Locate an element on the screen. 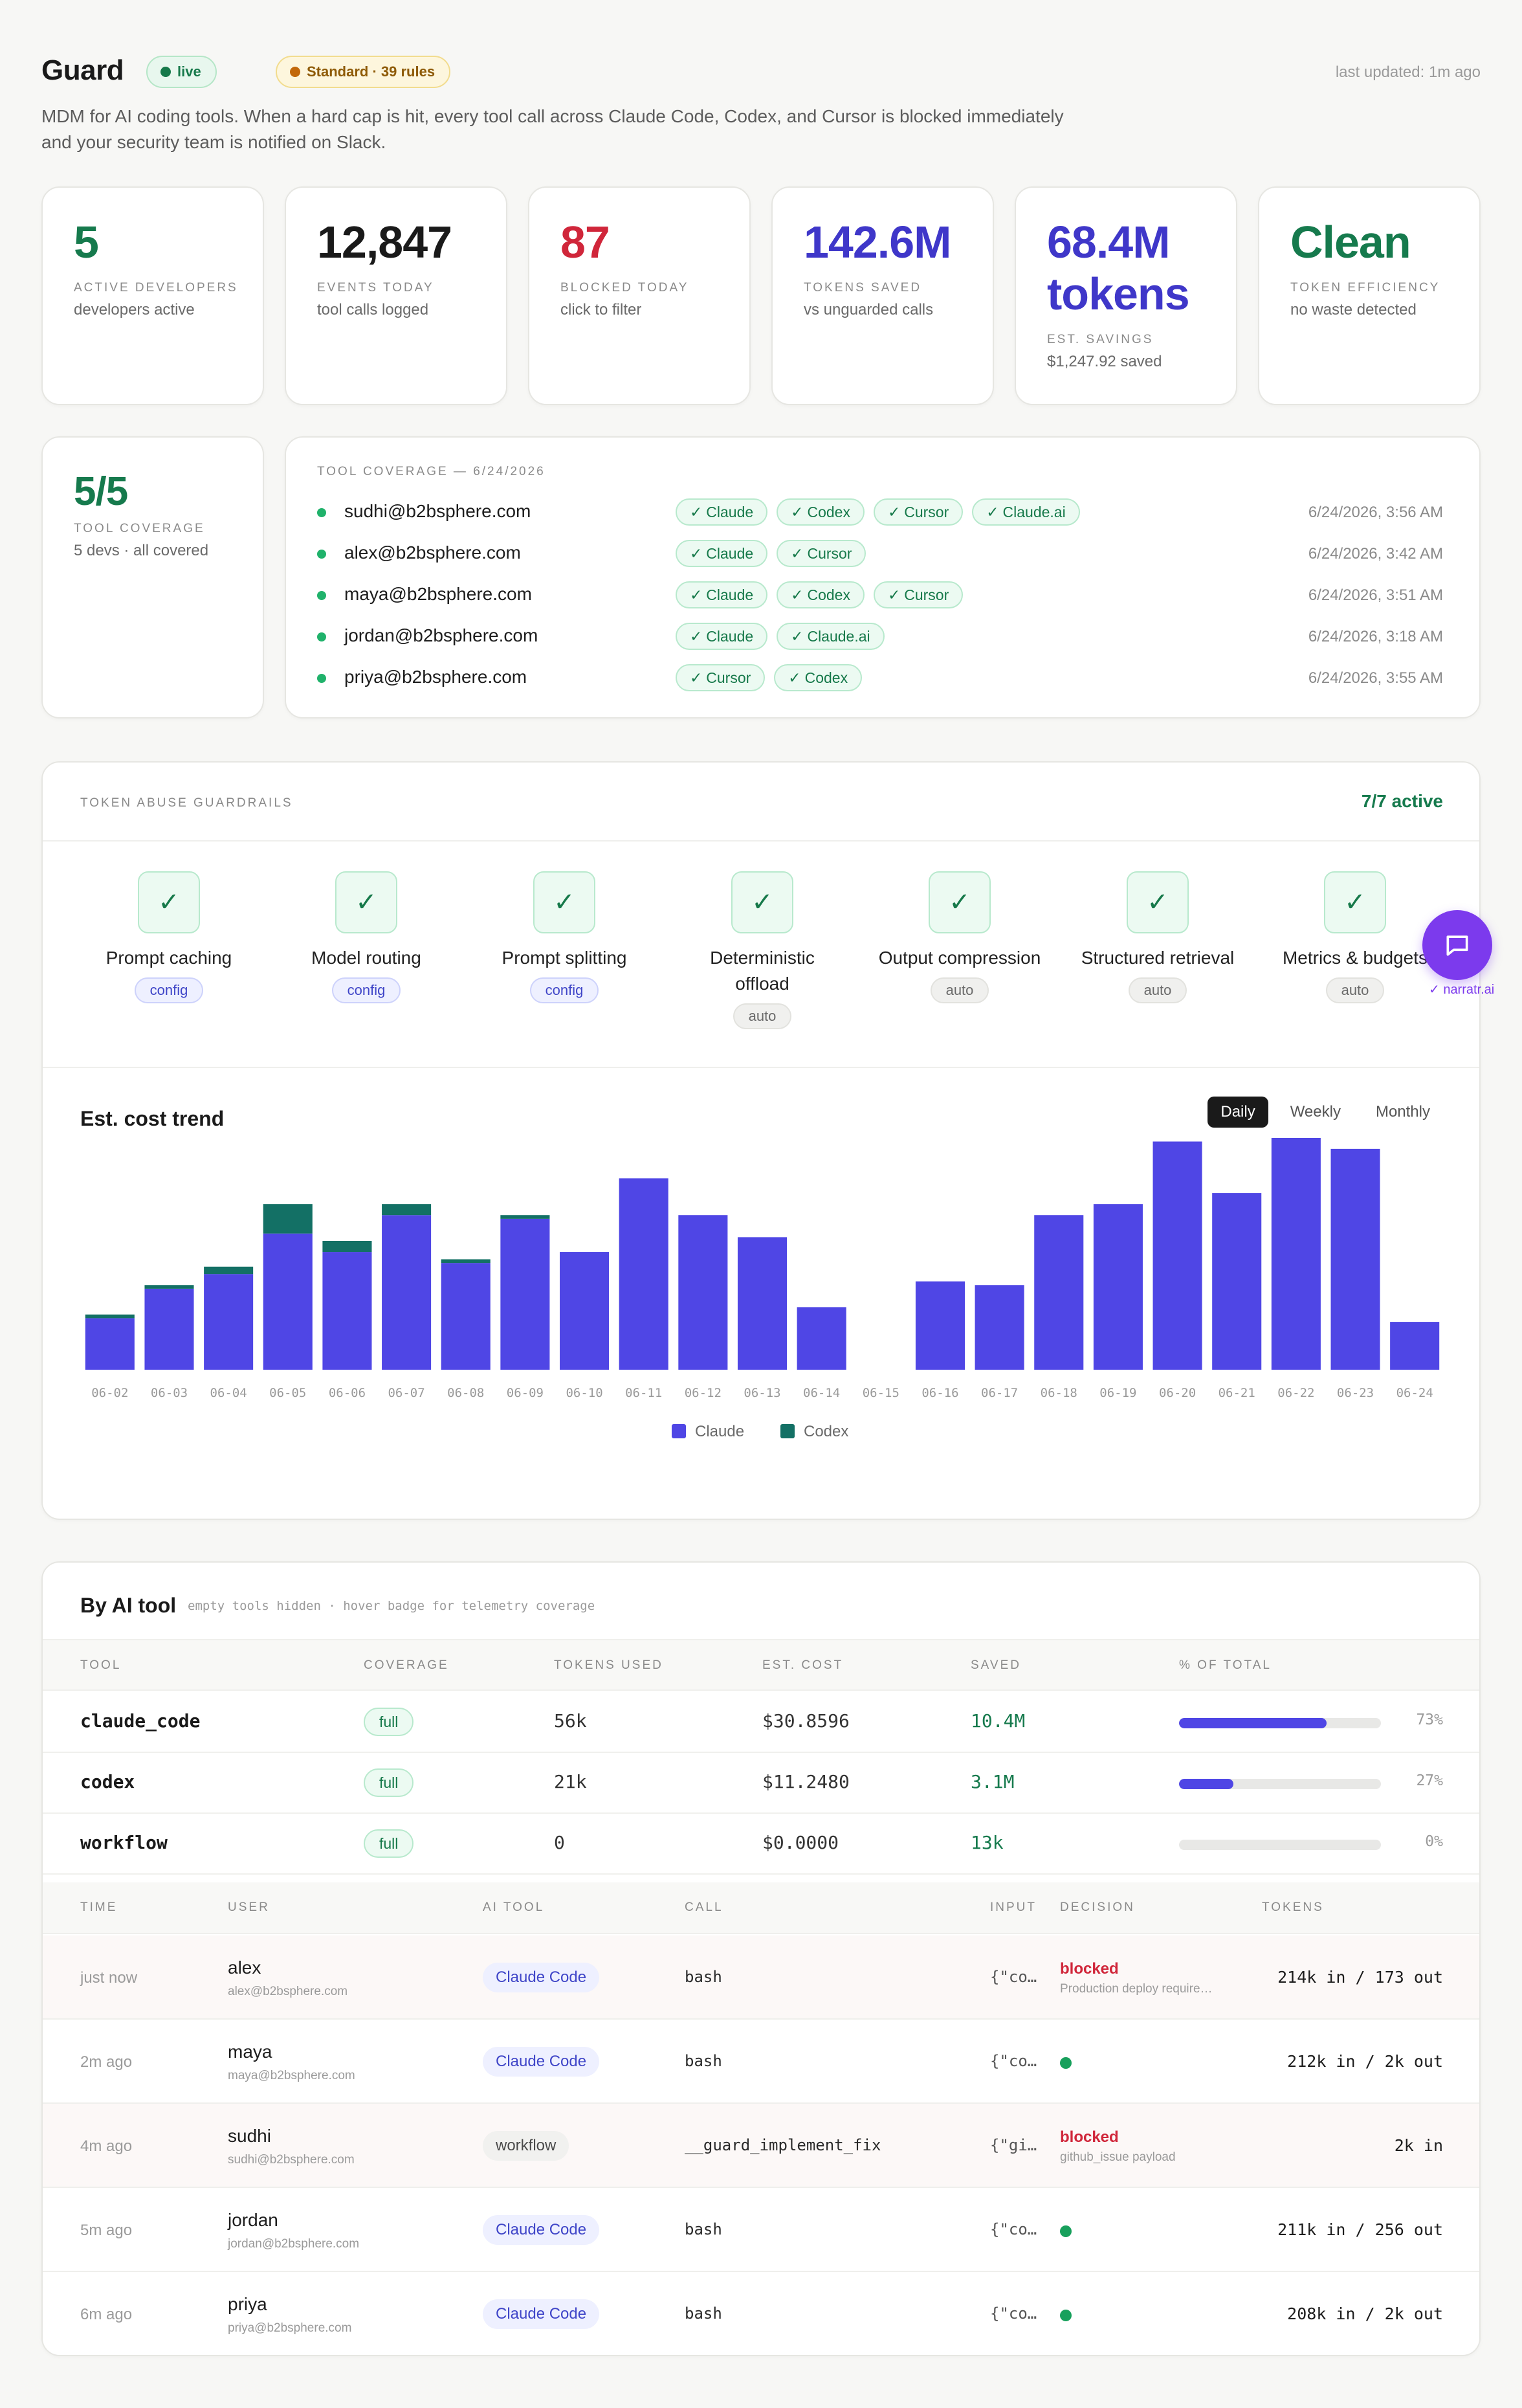 This screenshot has width=1522, height=2408. guardrail-item: ✓ Output compression auto is located at coordinates (960, 937).